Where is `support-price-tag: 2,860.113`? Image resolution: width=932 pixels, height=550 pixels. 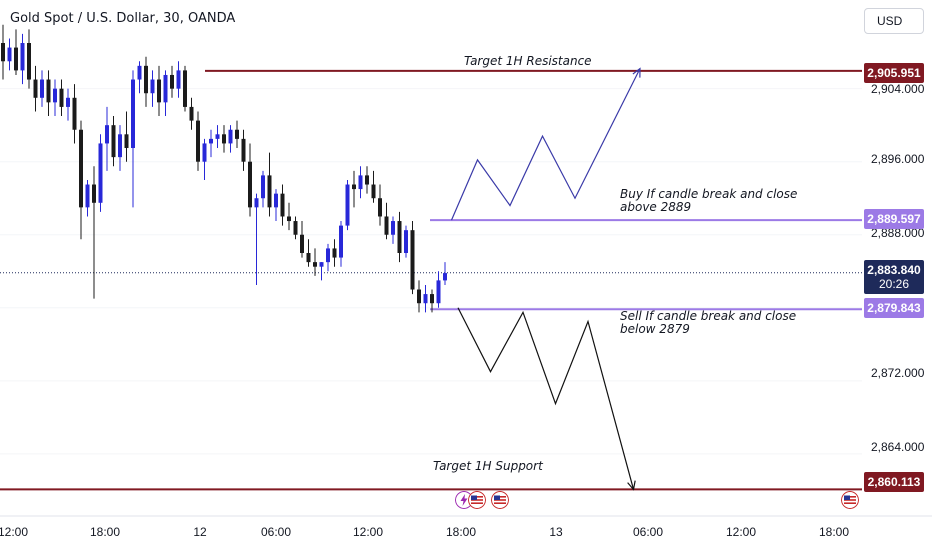
support-price-tag: 2,860.113 is located at coordinates (894, 482).